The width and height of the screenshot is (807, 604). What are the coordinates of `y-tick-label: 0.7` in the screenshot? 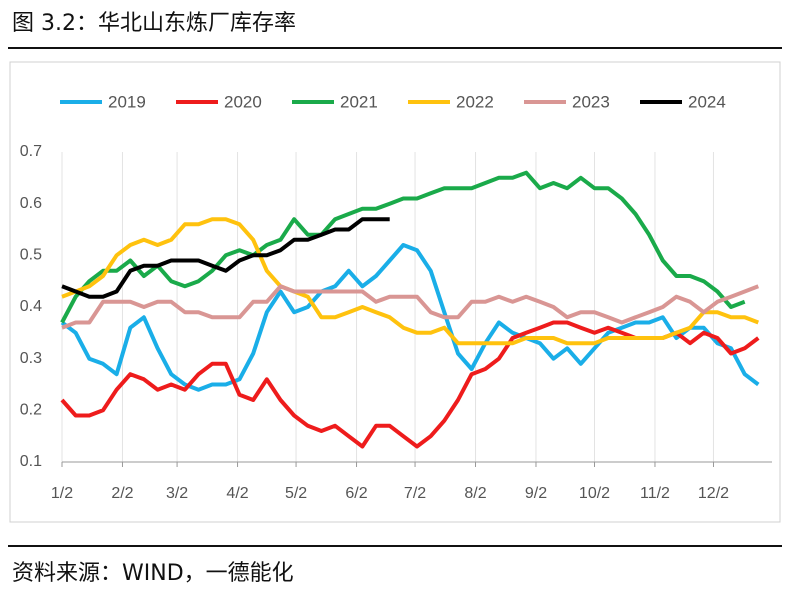 It's located at (31, 151).